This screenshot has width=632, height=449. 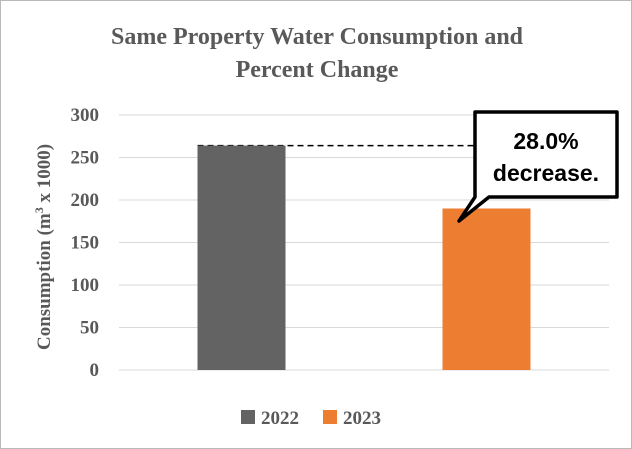 I want to click on y-axis-label-superscript: 3, so click(x=39, y=210).